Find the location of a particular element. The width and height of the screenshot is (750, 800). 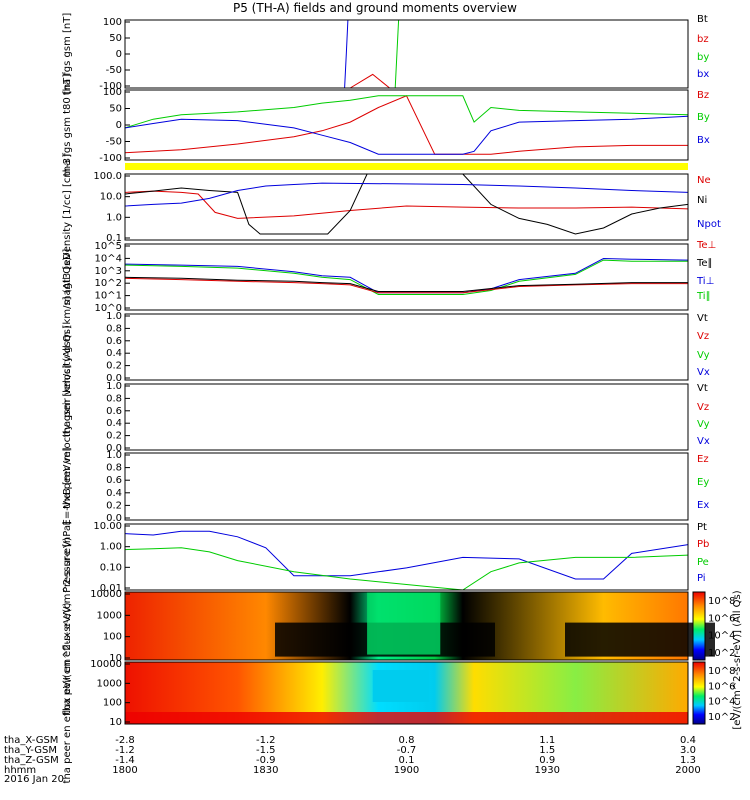

series-Pi is located at coordinates (406, 555).